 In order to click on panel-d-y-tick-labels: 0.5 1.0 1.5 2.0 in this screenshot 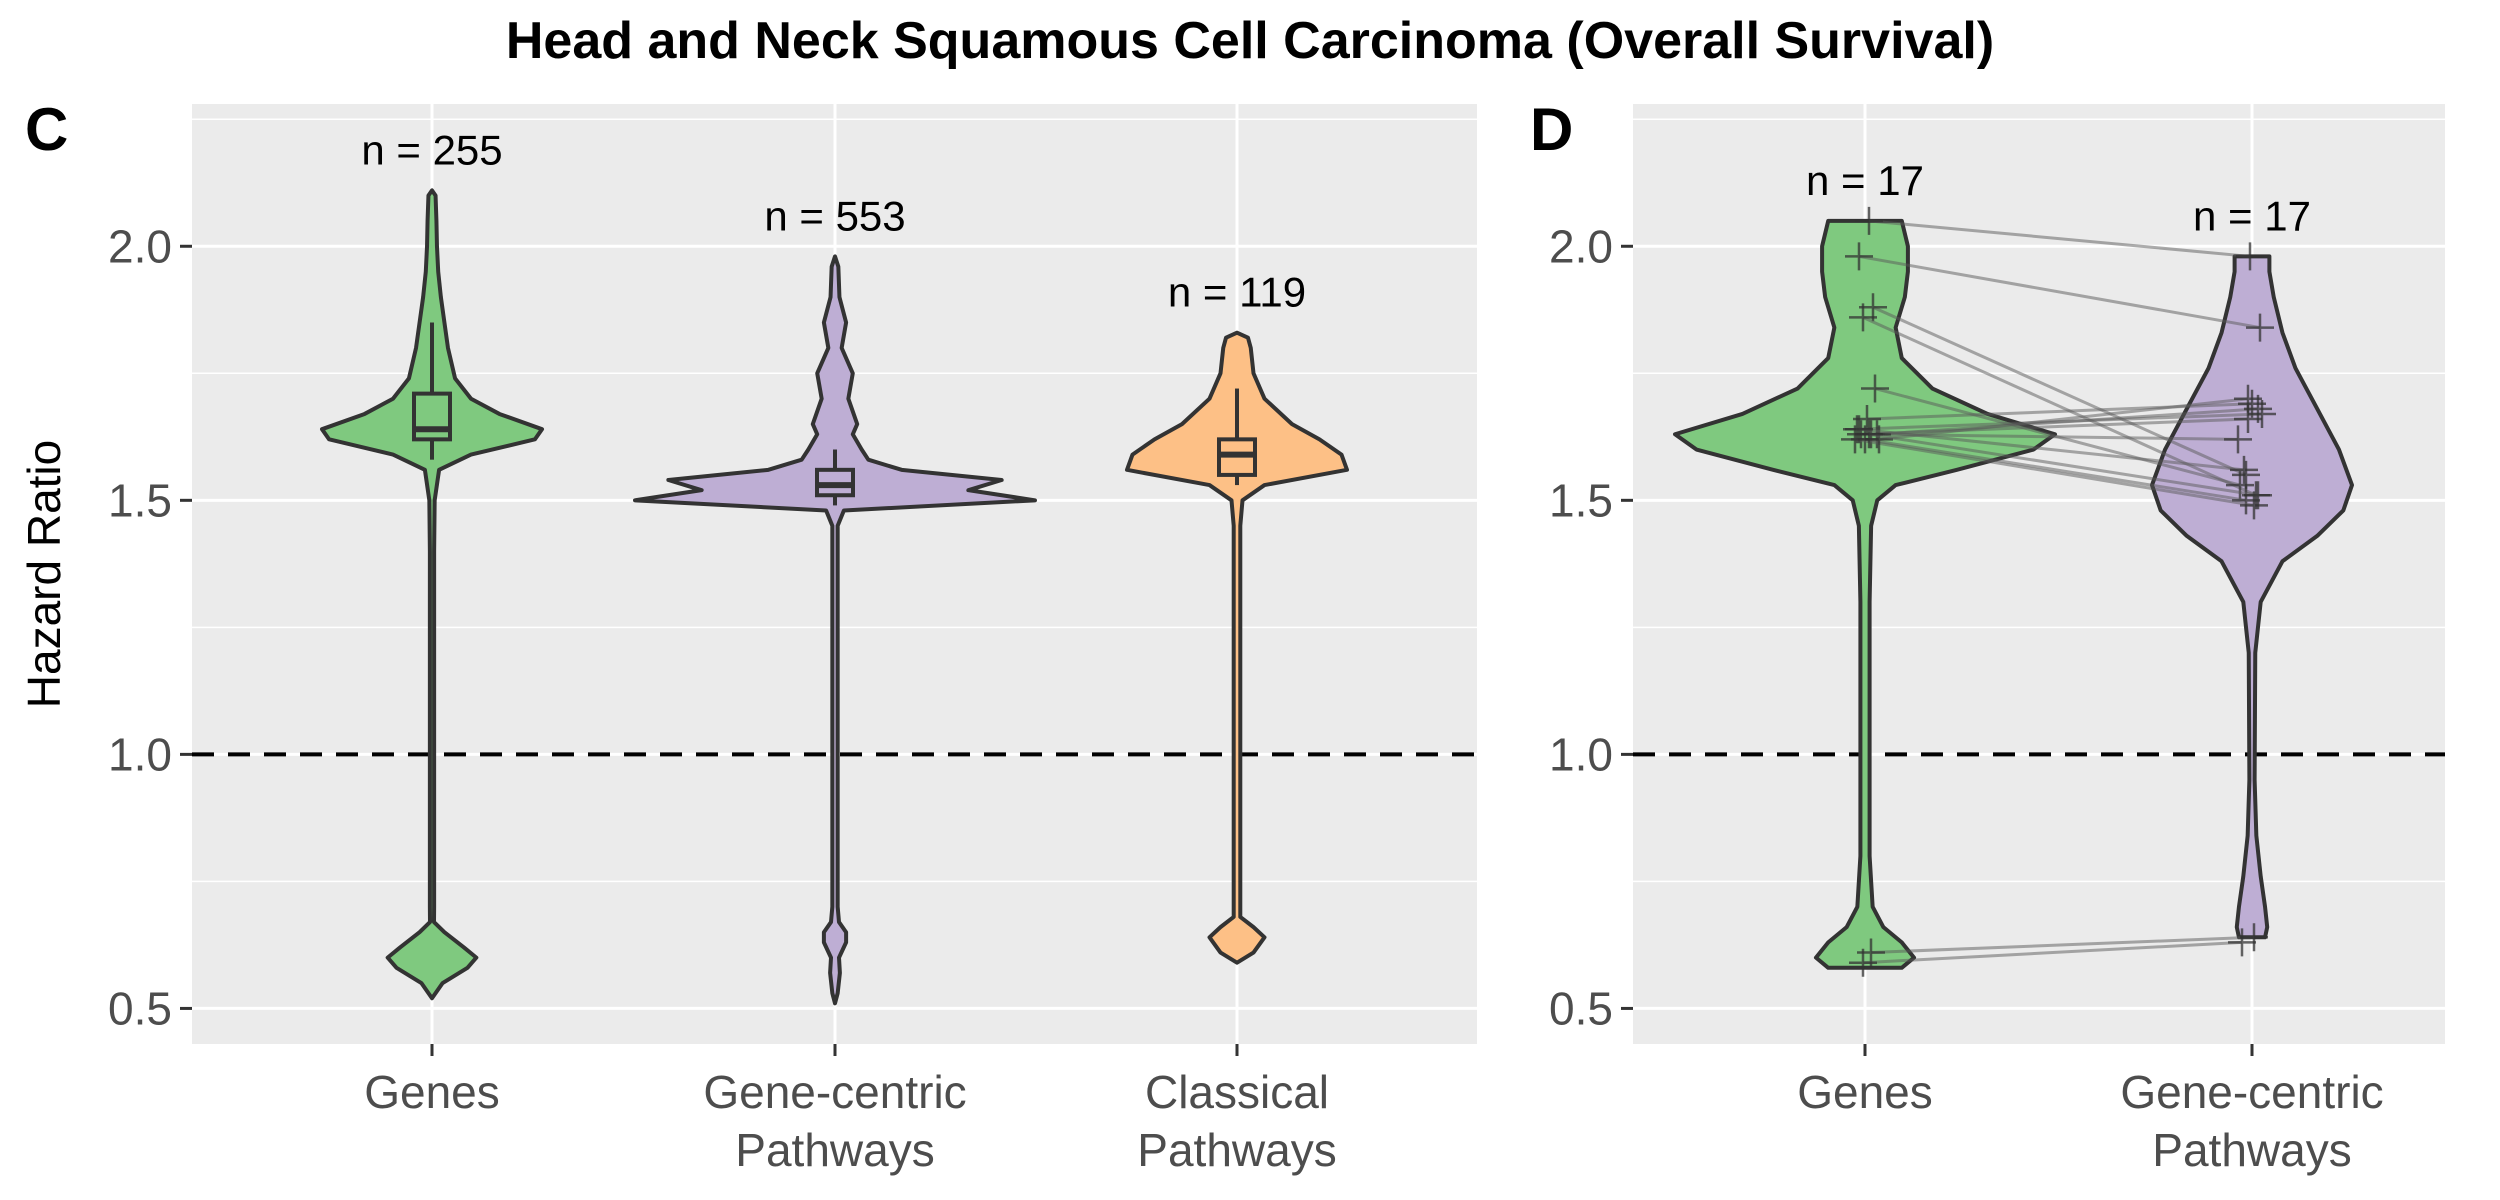, I will do `click(1591, 627)`.